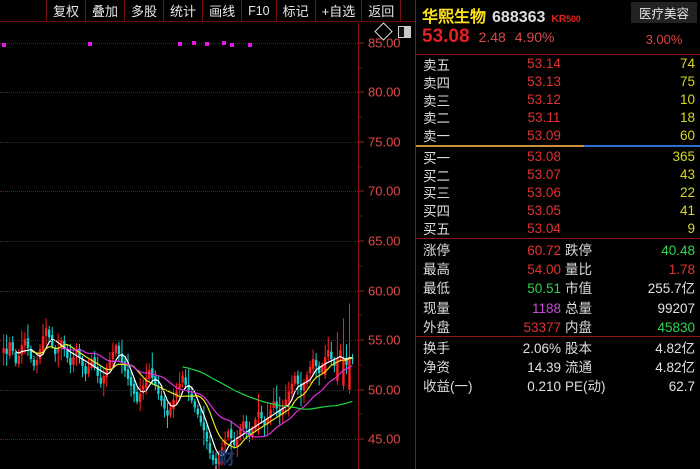  Describe the element at coordinates (544, 64) in the screenshot. I see `ask-price: 53.14` at that location.